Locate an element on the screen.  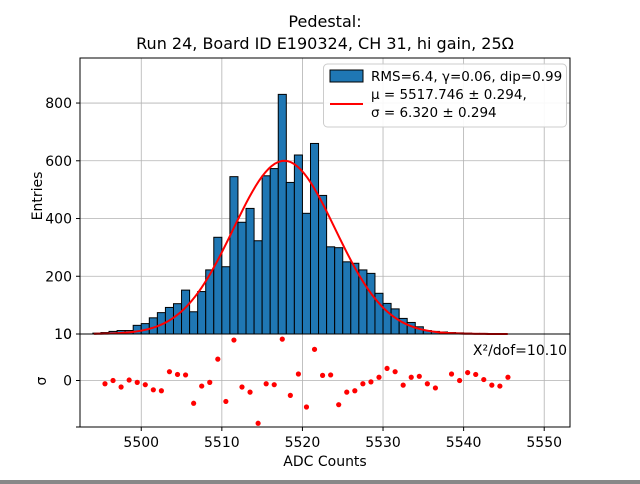
x-tick-label: 5540 is located at coordinates (464, 443).